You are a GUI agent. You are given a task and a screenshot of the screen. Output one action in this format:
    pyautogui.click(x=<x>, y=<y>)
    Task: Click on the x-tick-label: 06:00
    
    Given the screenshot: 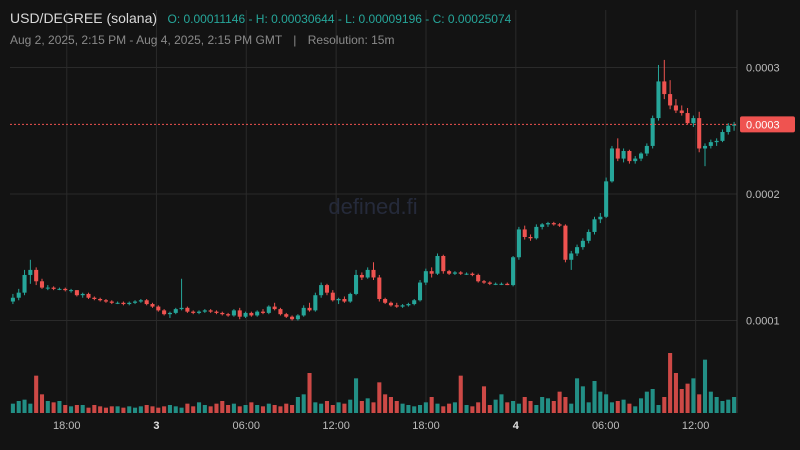 What is the action you would take?
    pyautogui.click(x=247, y=426)
    